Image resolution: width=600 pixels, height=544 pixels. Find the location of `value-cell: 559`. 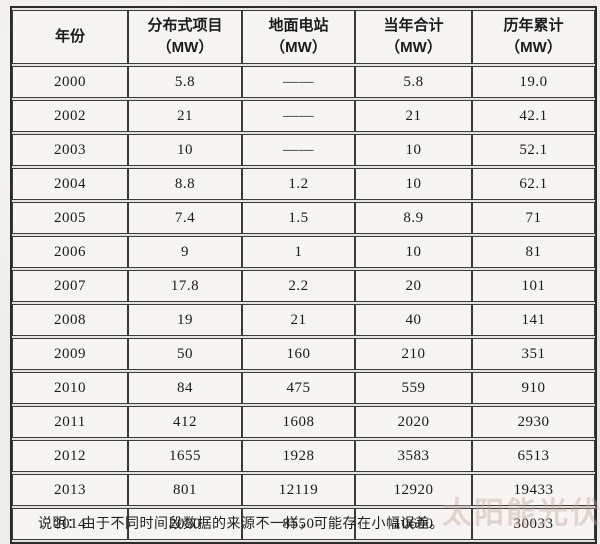

value-cell: 559 is located at coordinates (413, 388).